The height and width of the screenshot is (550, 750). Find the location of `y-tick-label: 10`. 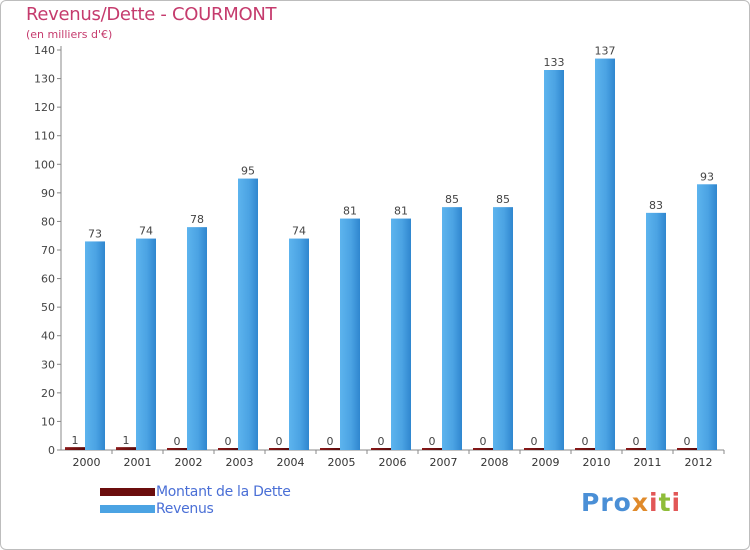

y-tick-label: 10 is located at coordinates (48, 421).